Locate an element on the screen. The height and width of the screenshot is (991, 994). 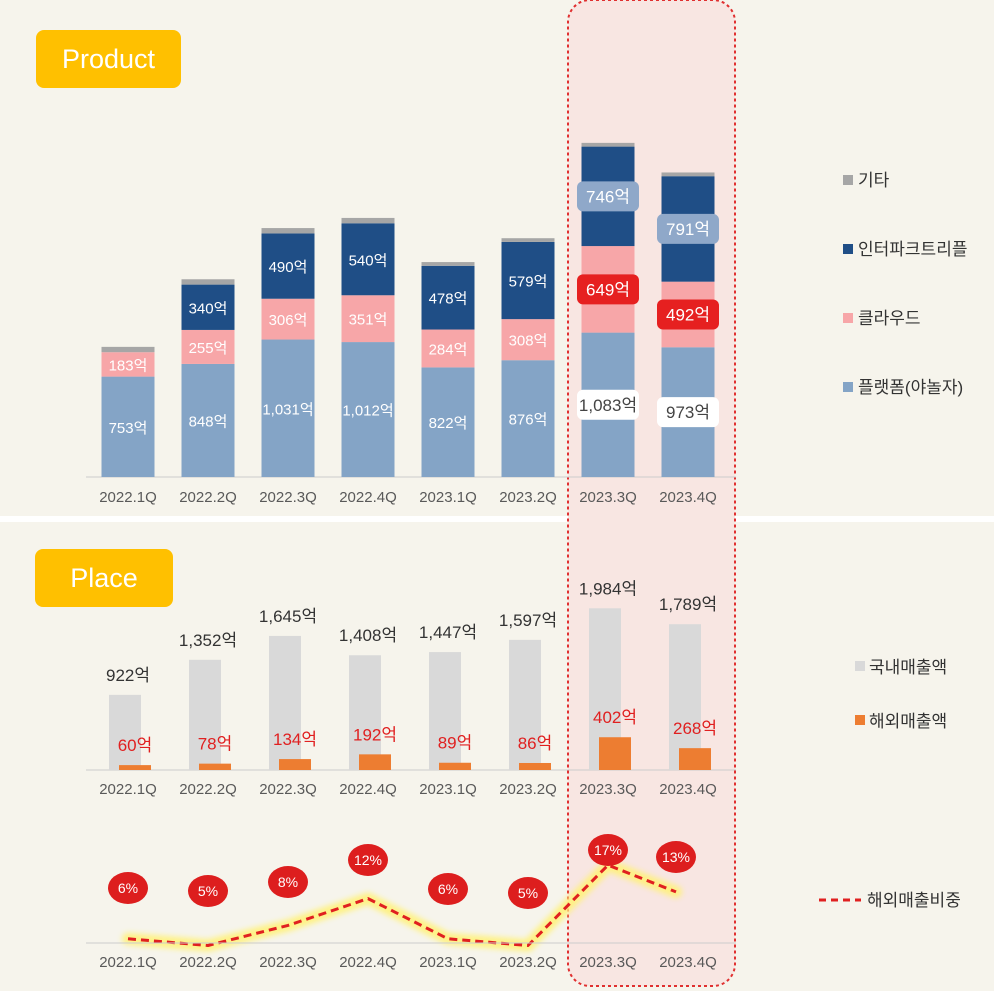
data-label: 1,031억 is located at coordinates (287, 409).